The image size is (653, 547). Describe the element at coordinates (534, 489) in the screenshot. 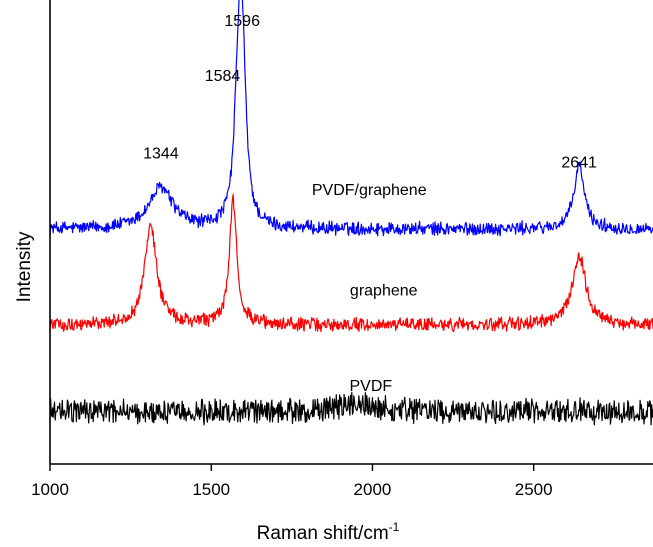

I see `x-tick-label: 2500` at that location.